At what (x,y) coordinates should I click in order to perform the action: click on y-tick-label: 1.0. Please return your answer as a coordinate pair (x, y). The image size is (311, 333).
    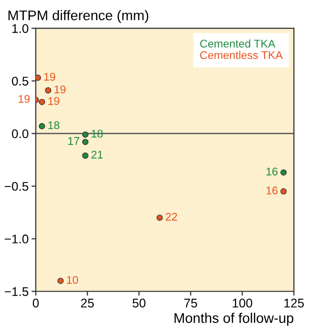
    Looking at the image, I should click on (20, 28).